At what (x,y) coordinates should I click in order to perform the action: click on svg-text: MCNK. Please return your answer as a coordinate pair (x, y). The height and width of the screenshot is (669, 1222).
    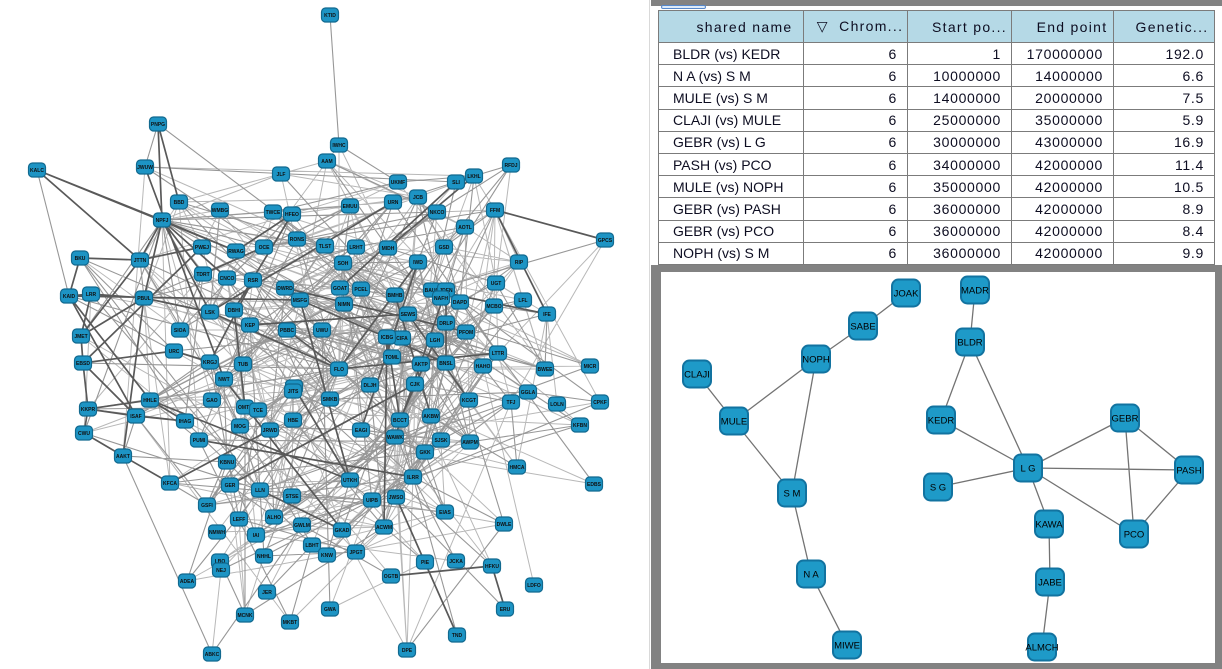
    Looking at the image, I should click on (245, 616).